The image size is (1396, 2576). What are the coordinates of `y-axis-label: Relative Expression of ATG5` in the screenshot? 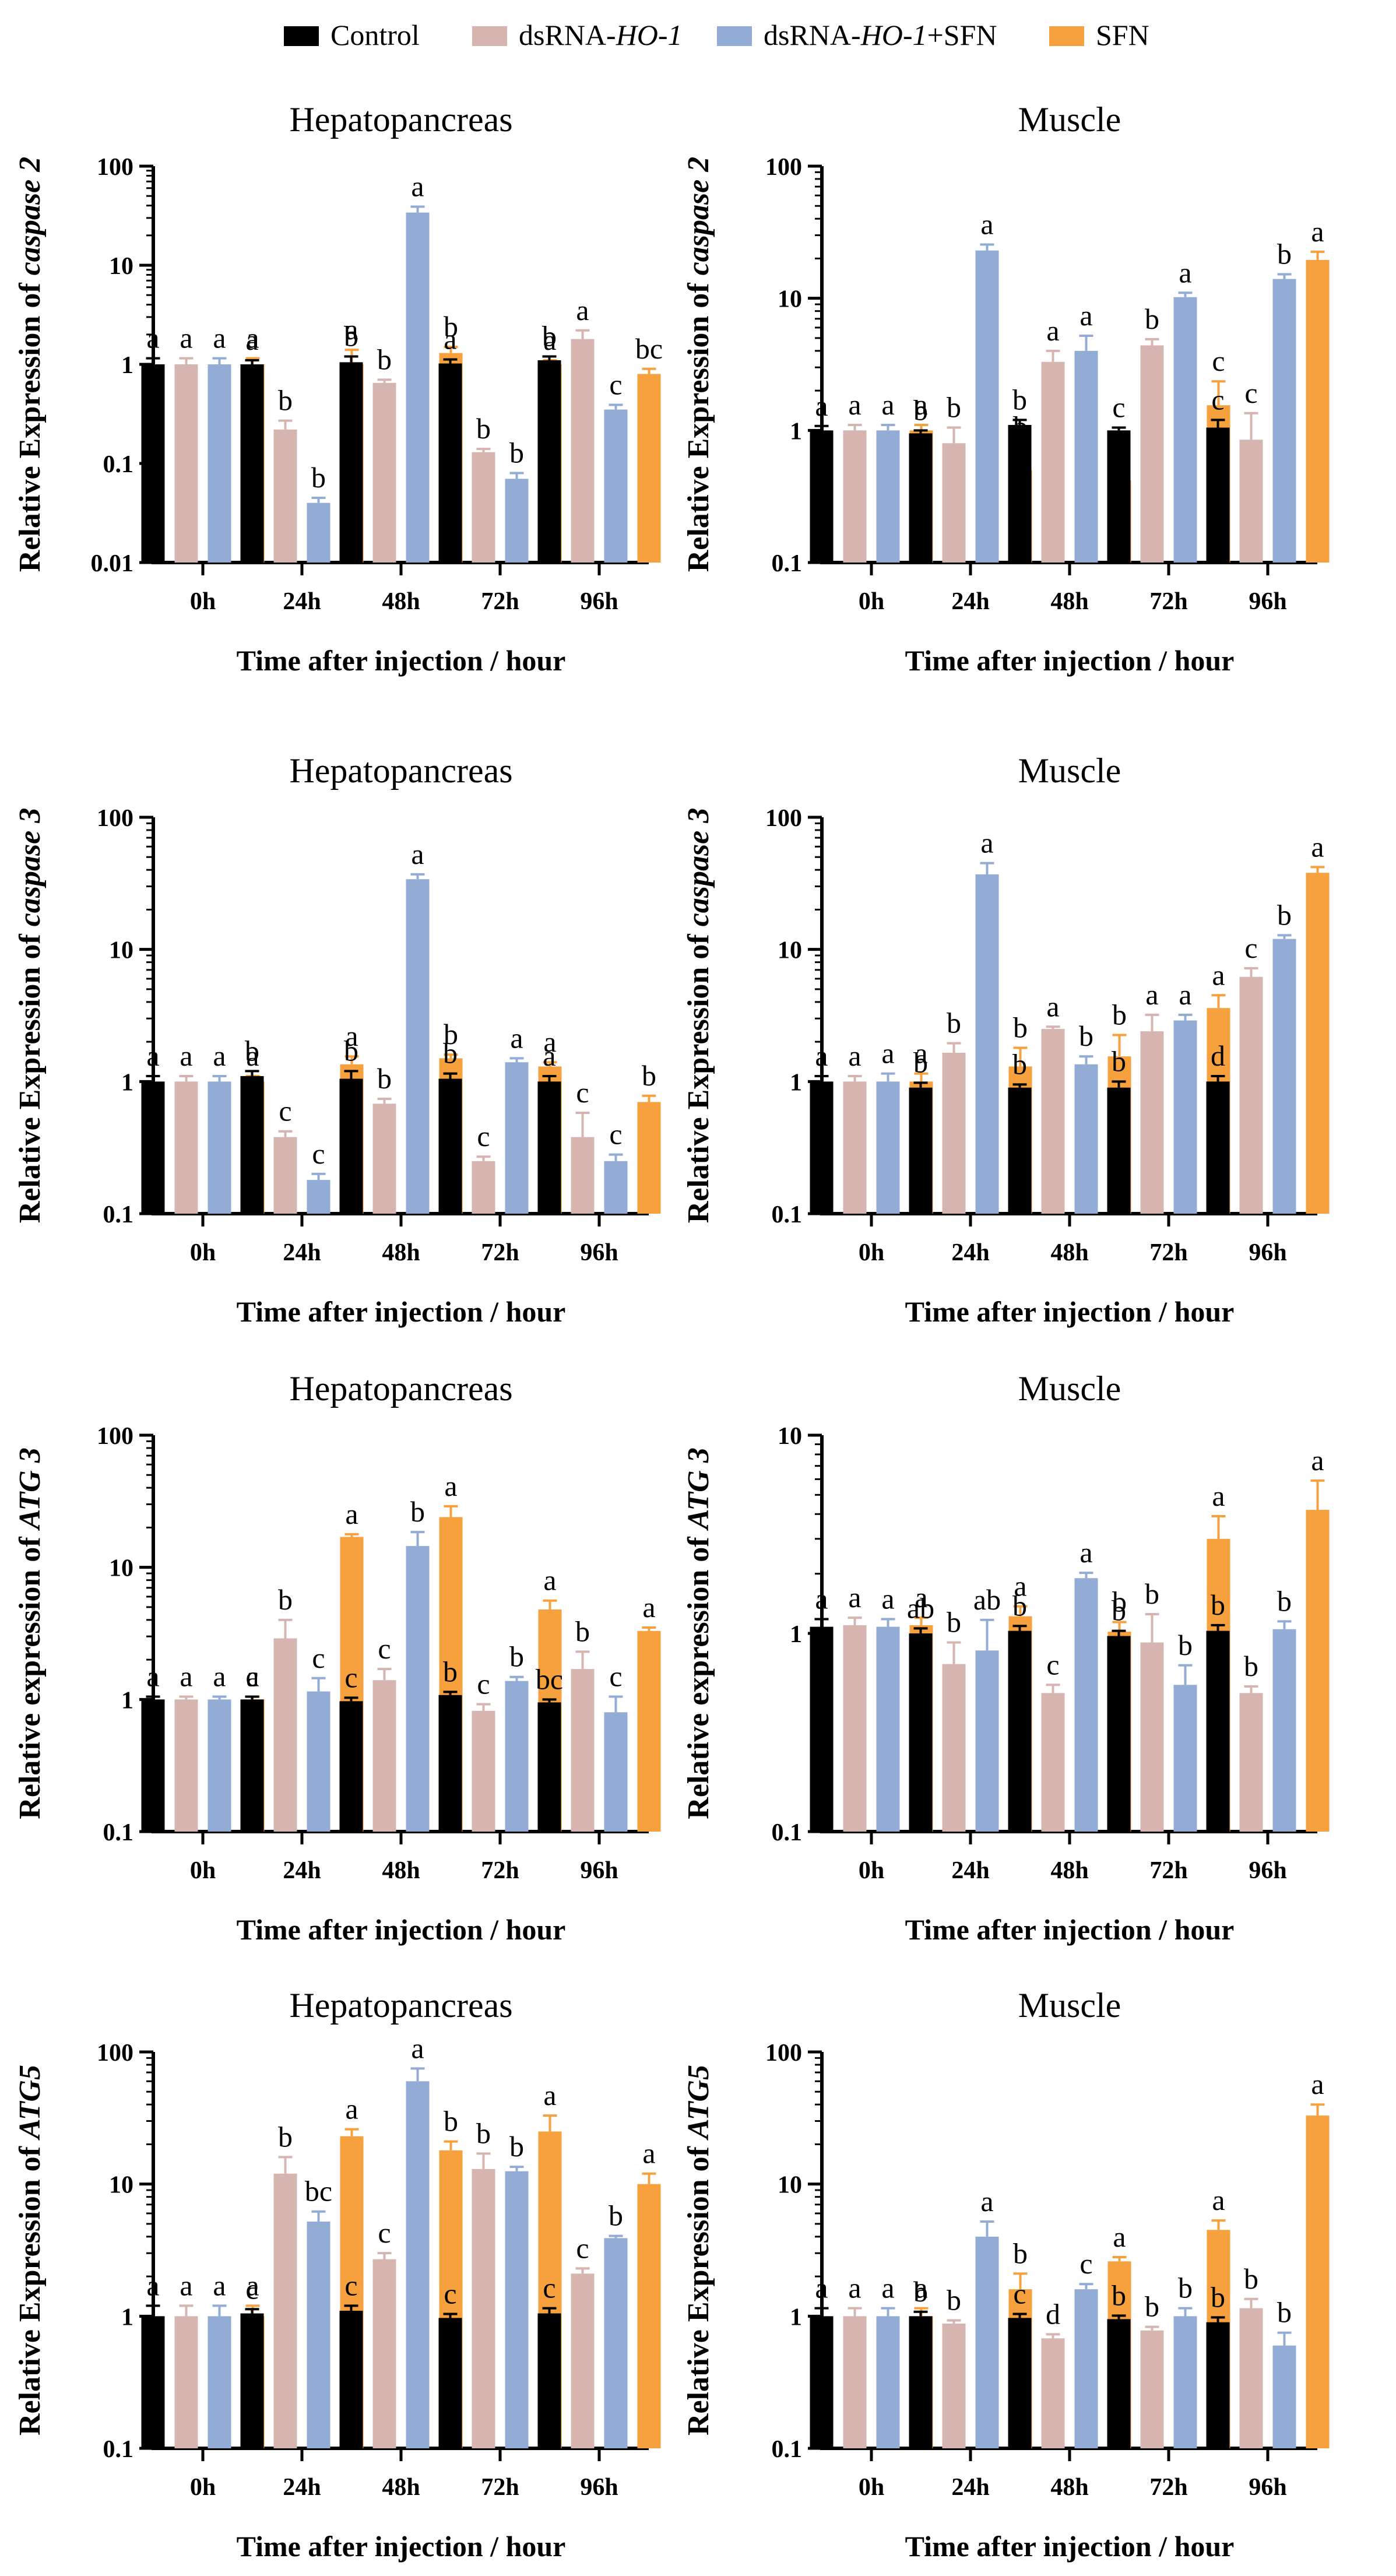 It's located at (698, 2250).